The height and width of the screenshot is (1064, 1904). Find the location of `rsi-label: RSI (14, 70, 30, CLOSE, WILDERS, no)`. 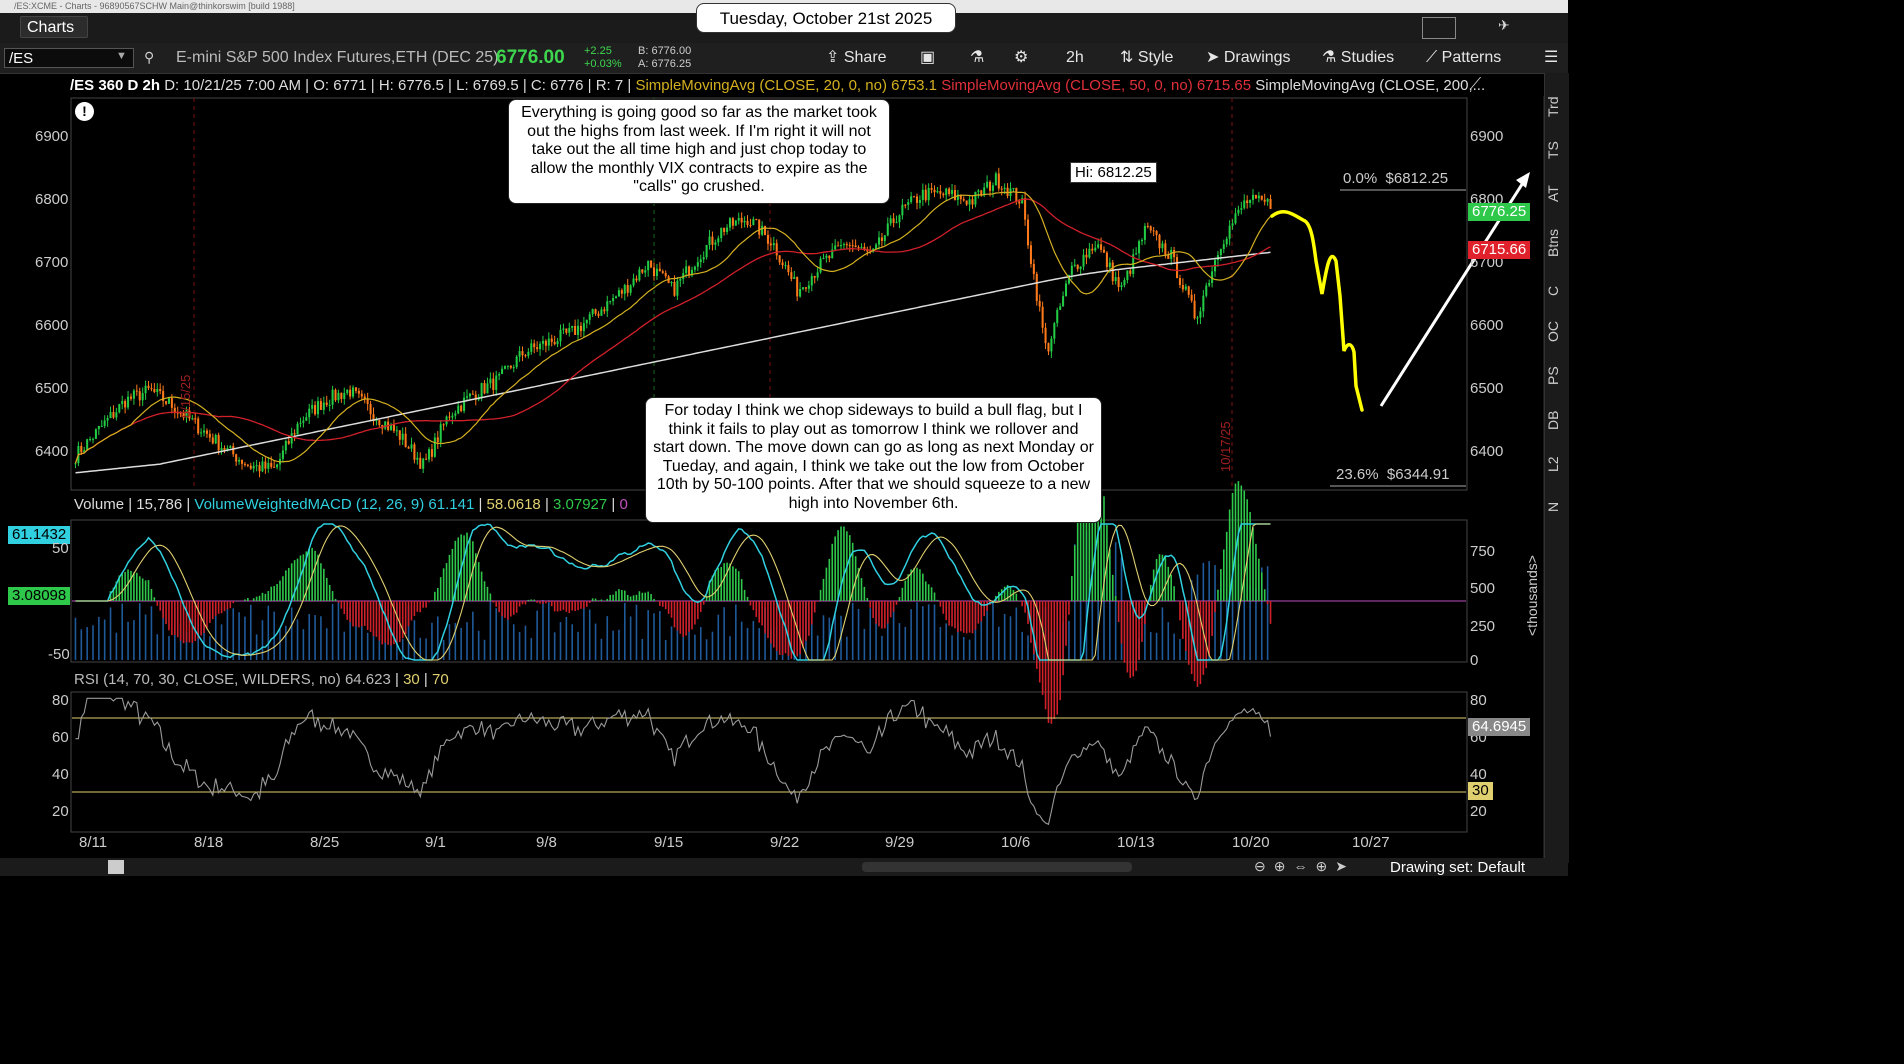

rsi-label: RSI (14, 70, 30, CLOSE, WILDERS, no) is located at coordinates (207, 679).